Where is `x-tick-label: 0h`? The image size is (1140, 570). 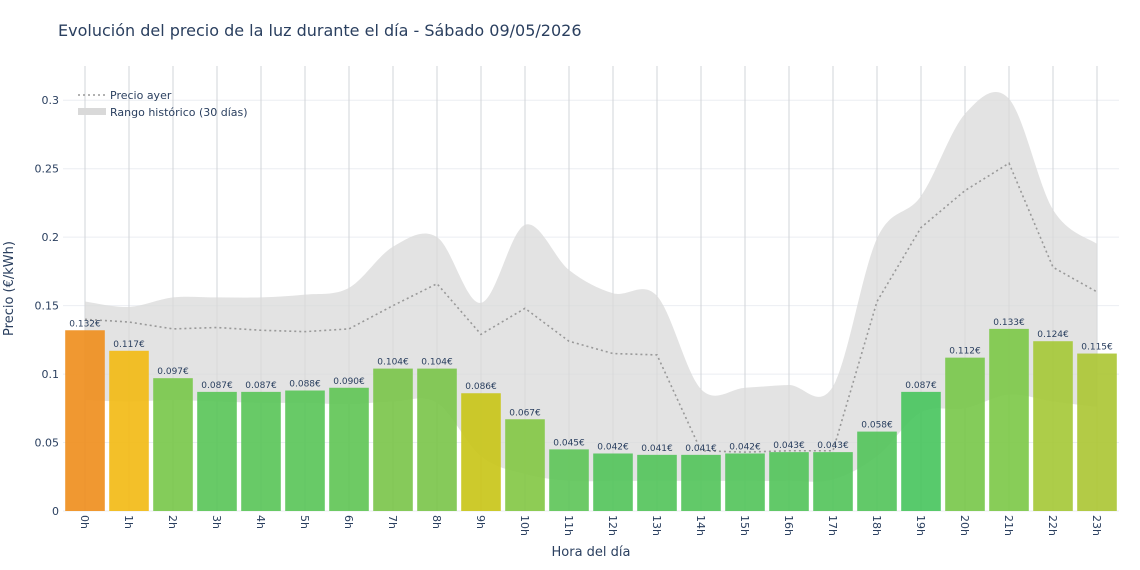
x-tick-label: 0h is located at coordinates (84, 522).